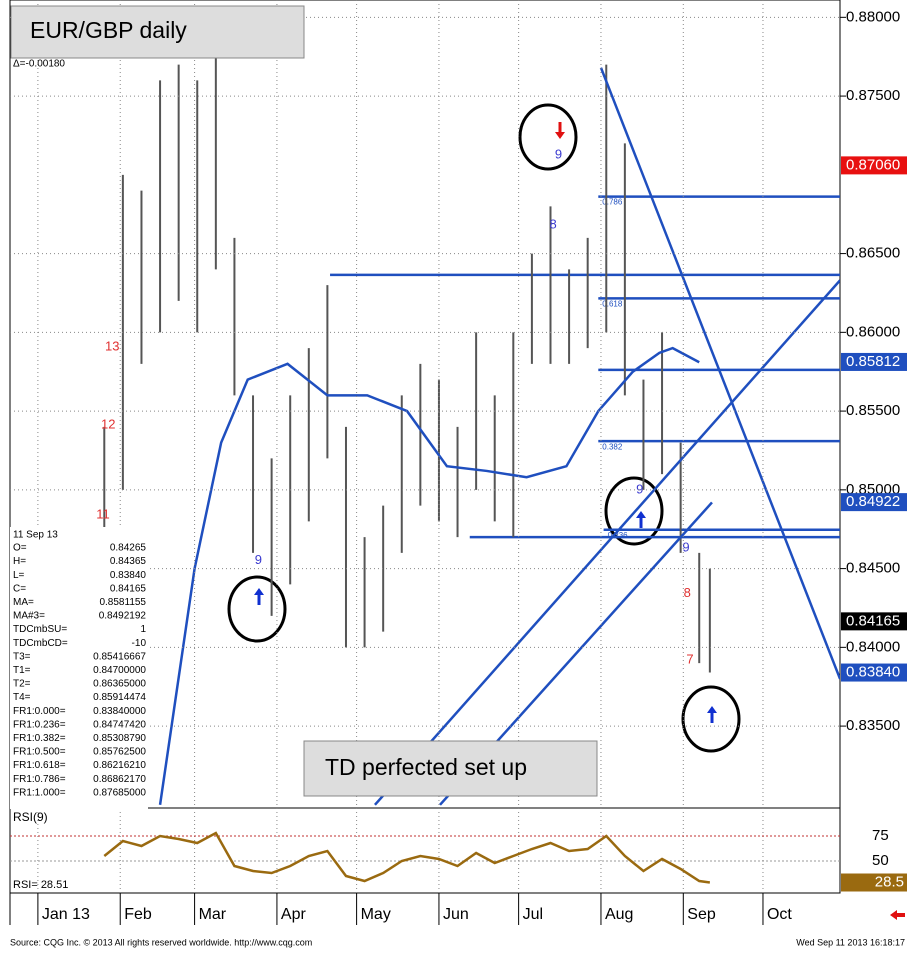 The height and width of the screenshot is (957, 908). What do you see at coordinates (119, 765) in the screenshot?
I see `info-value: 0.86216210` at bounding box center [119, 765].